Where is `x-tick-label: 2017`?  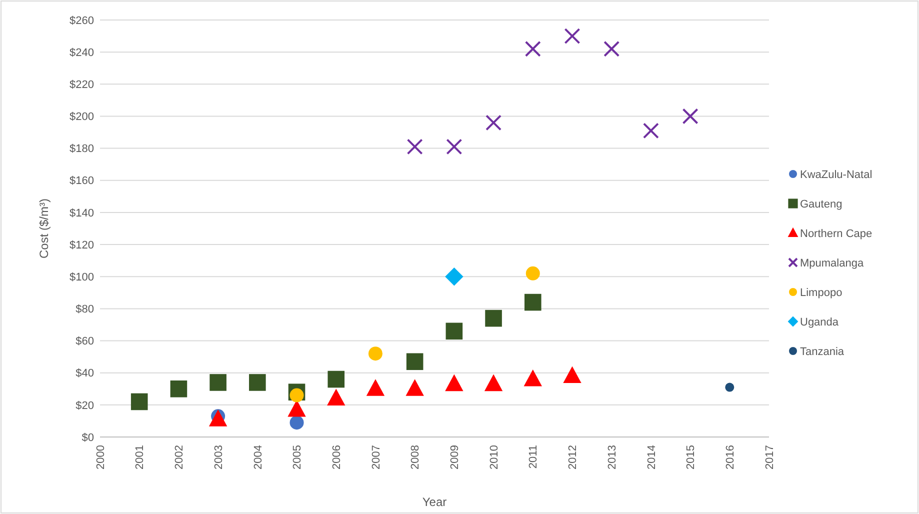
x-tick-label: 2017 is located at coordinates (770, 457).